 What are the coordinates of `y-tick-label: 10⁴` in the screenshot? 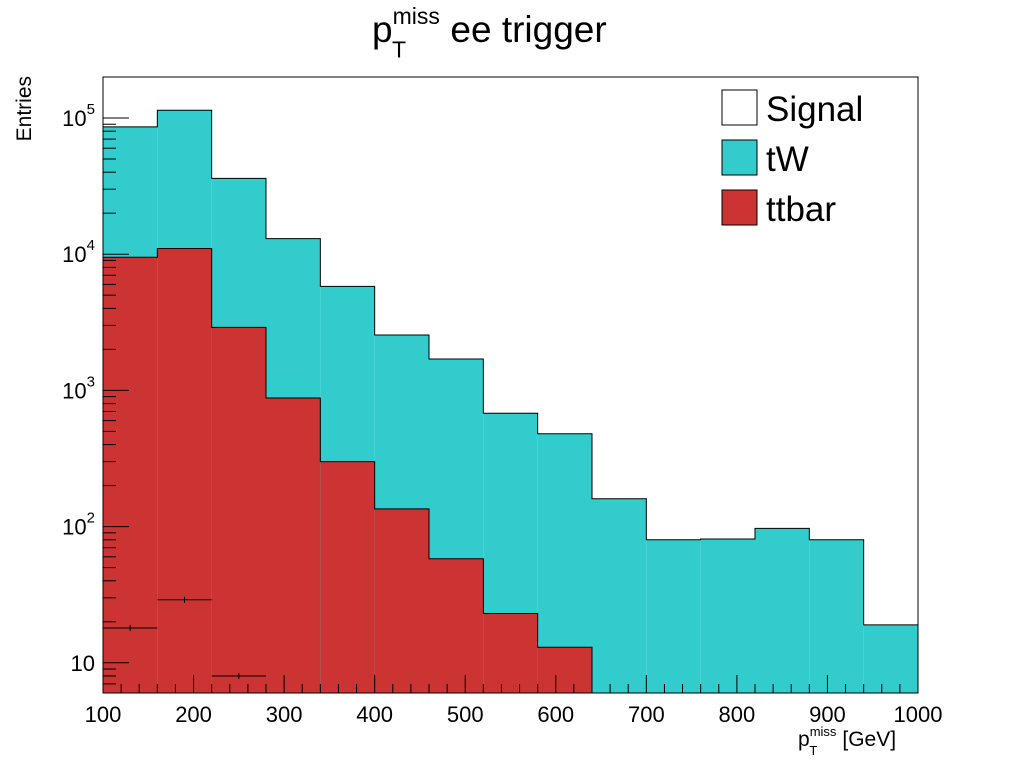 It's located at (78, 252).